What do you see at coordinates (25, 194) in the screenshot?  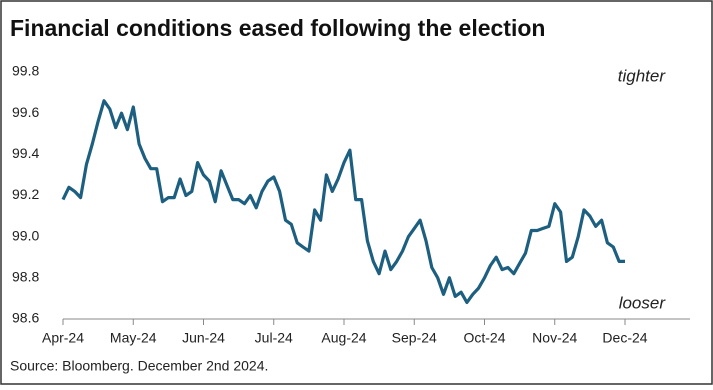 I see `y-tick-label: 99.2` at bounding box center [25, 194].